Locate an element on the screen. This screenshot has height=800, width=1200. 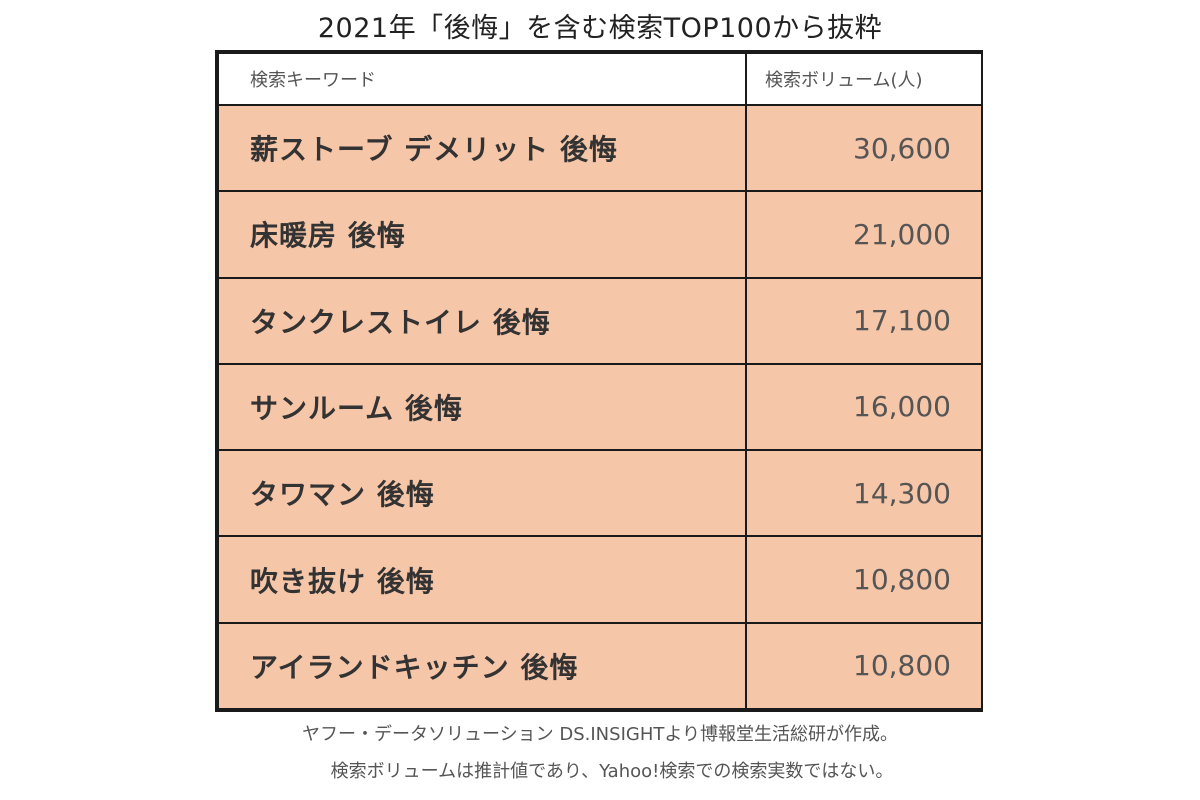
table-row: タワマン 後悔 14,300 is located at coordinates (600, 493).